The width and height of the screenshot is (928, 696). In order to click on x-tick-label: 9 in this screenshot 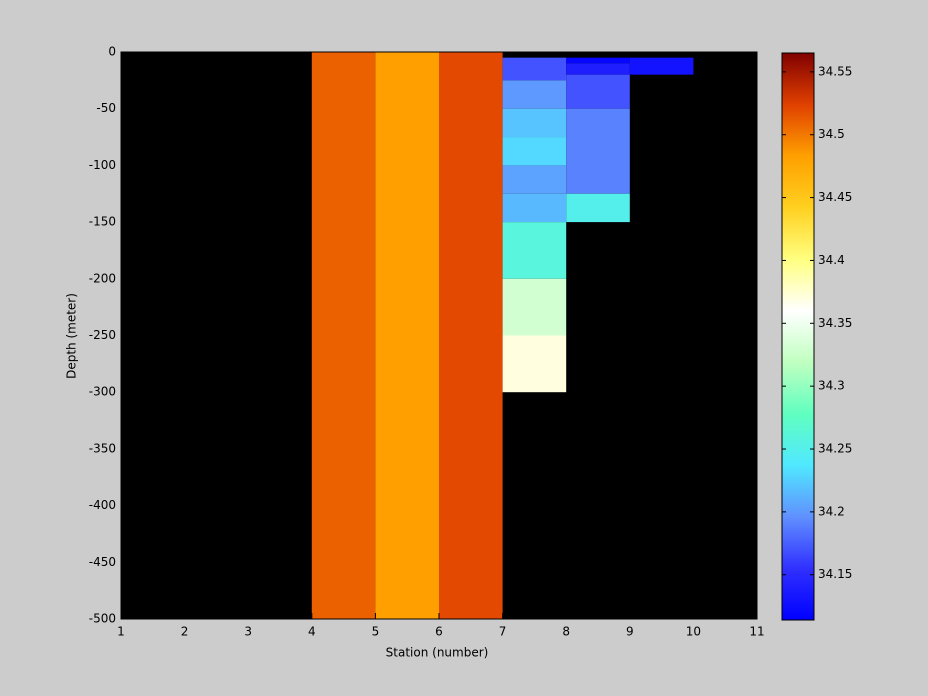, I will do `click(630, 632)`.